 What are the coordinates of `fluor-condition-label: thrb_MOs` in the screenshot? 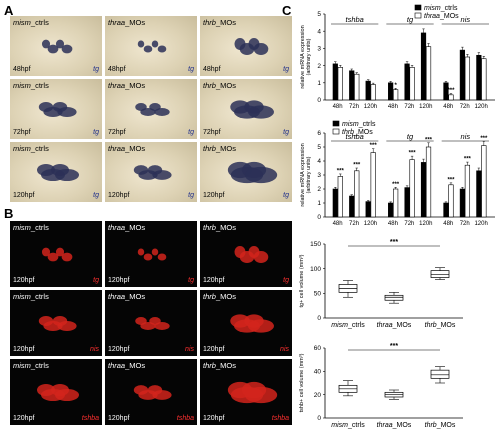 It's located at (219, 296).